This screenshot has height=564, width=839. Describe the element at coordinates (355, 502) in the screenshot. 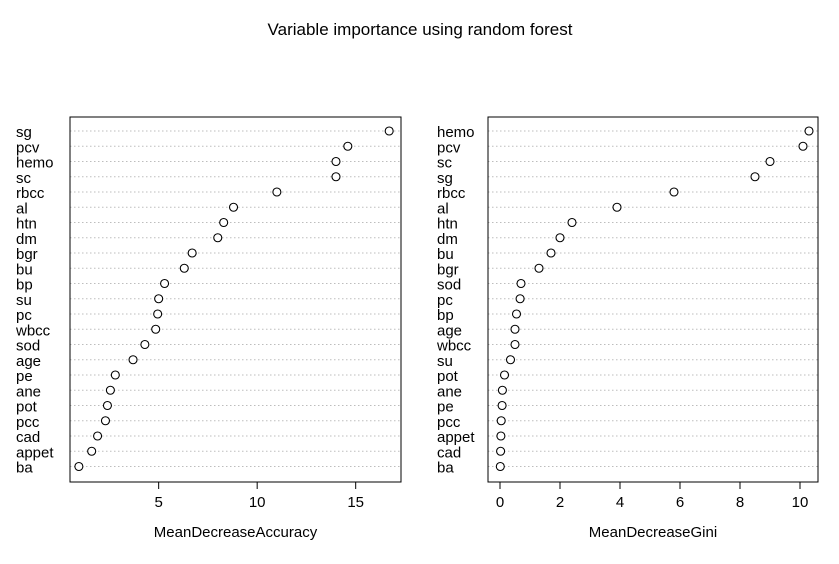

I see `x-tick-label-1-15: 15` at that location.